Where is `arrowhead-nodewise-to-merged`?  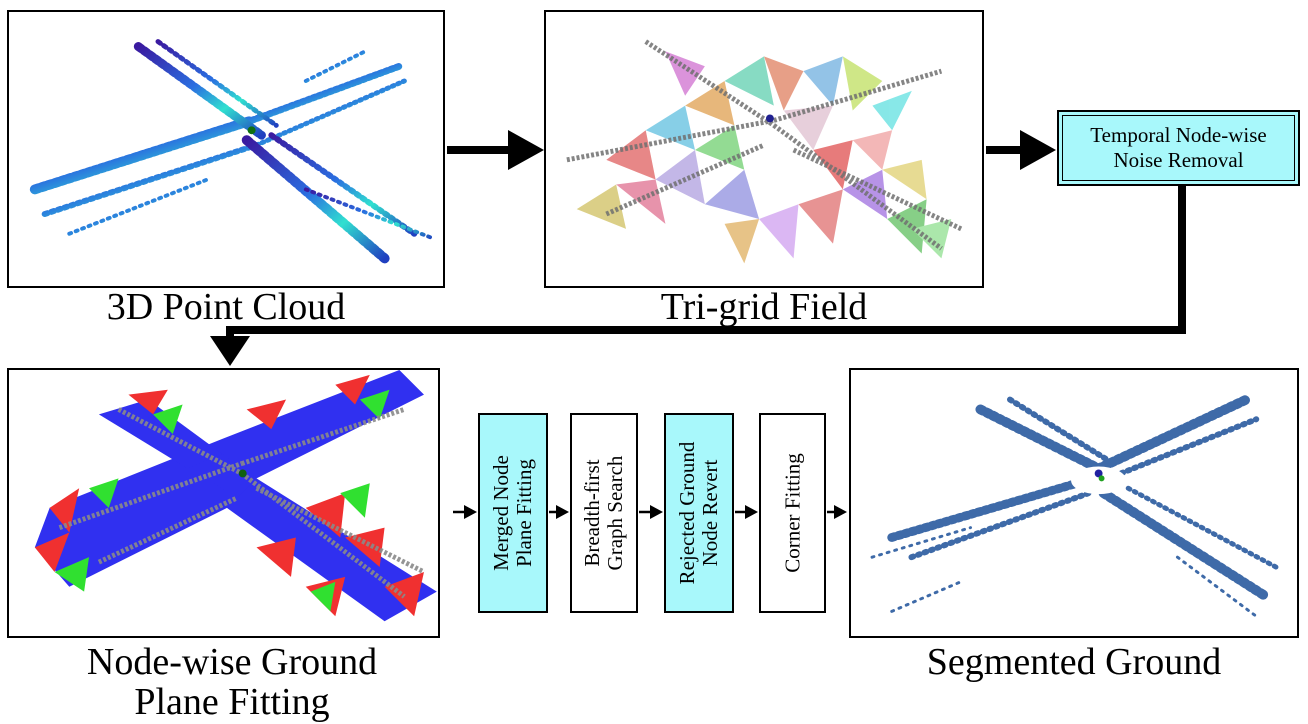 arrowhead-nodewise-to-merged is located at coordinates (470, 512).